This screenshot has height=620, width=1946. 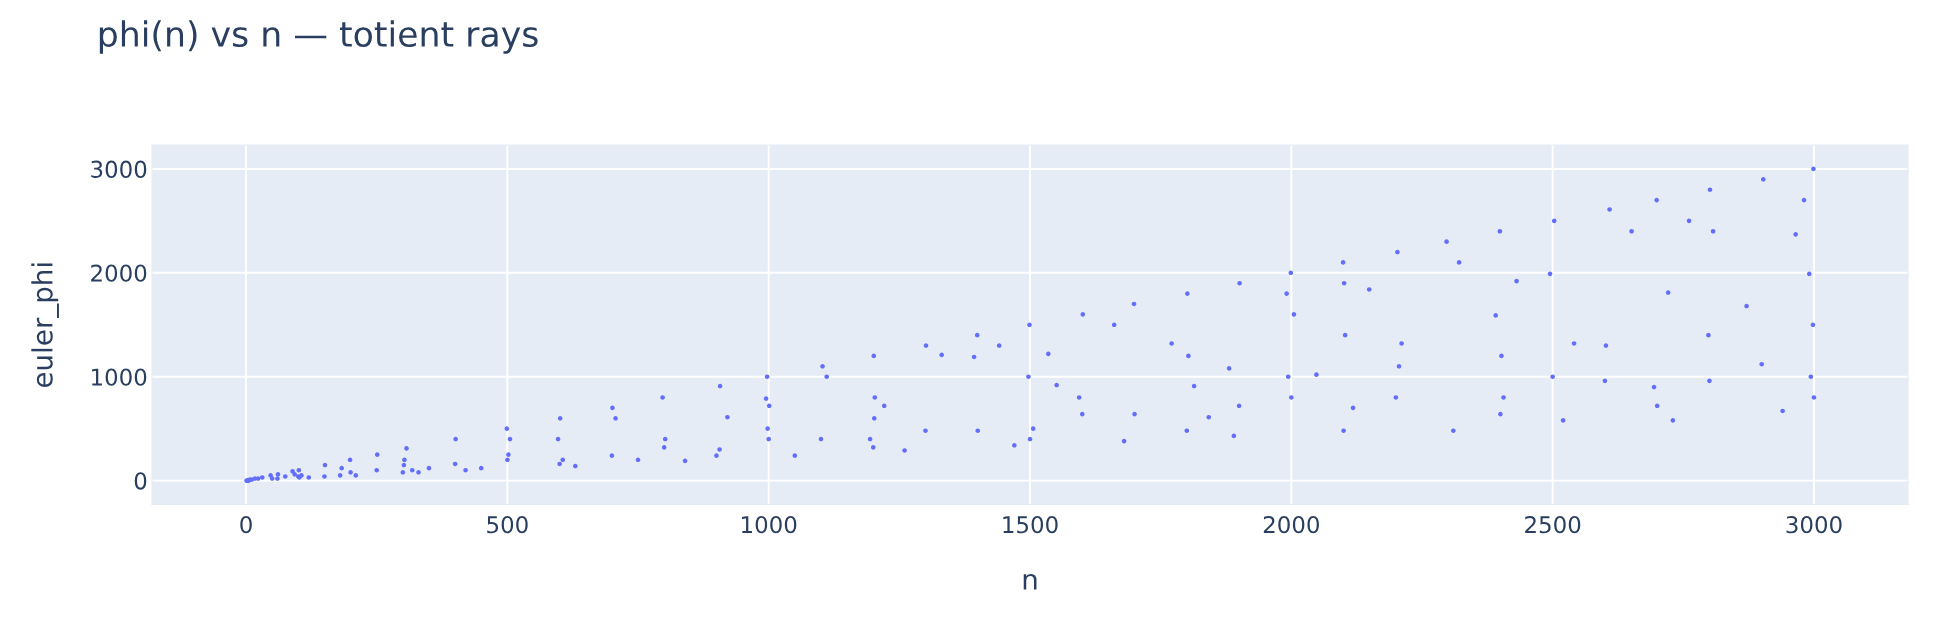 I want to click on y-axis-title: euler_phi, so click(x=45, y=325).